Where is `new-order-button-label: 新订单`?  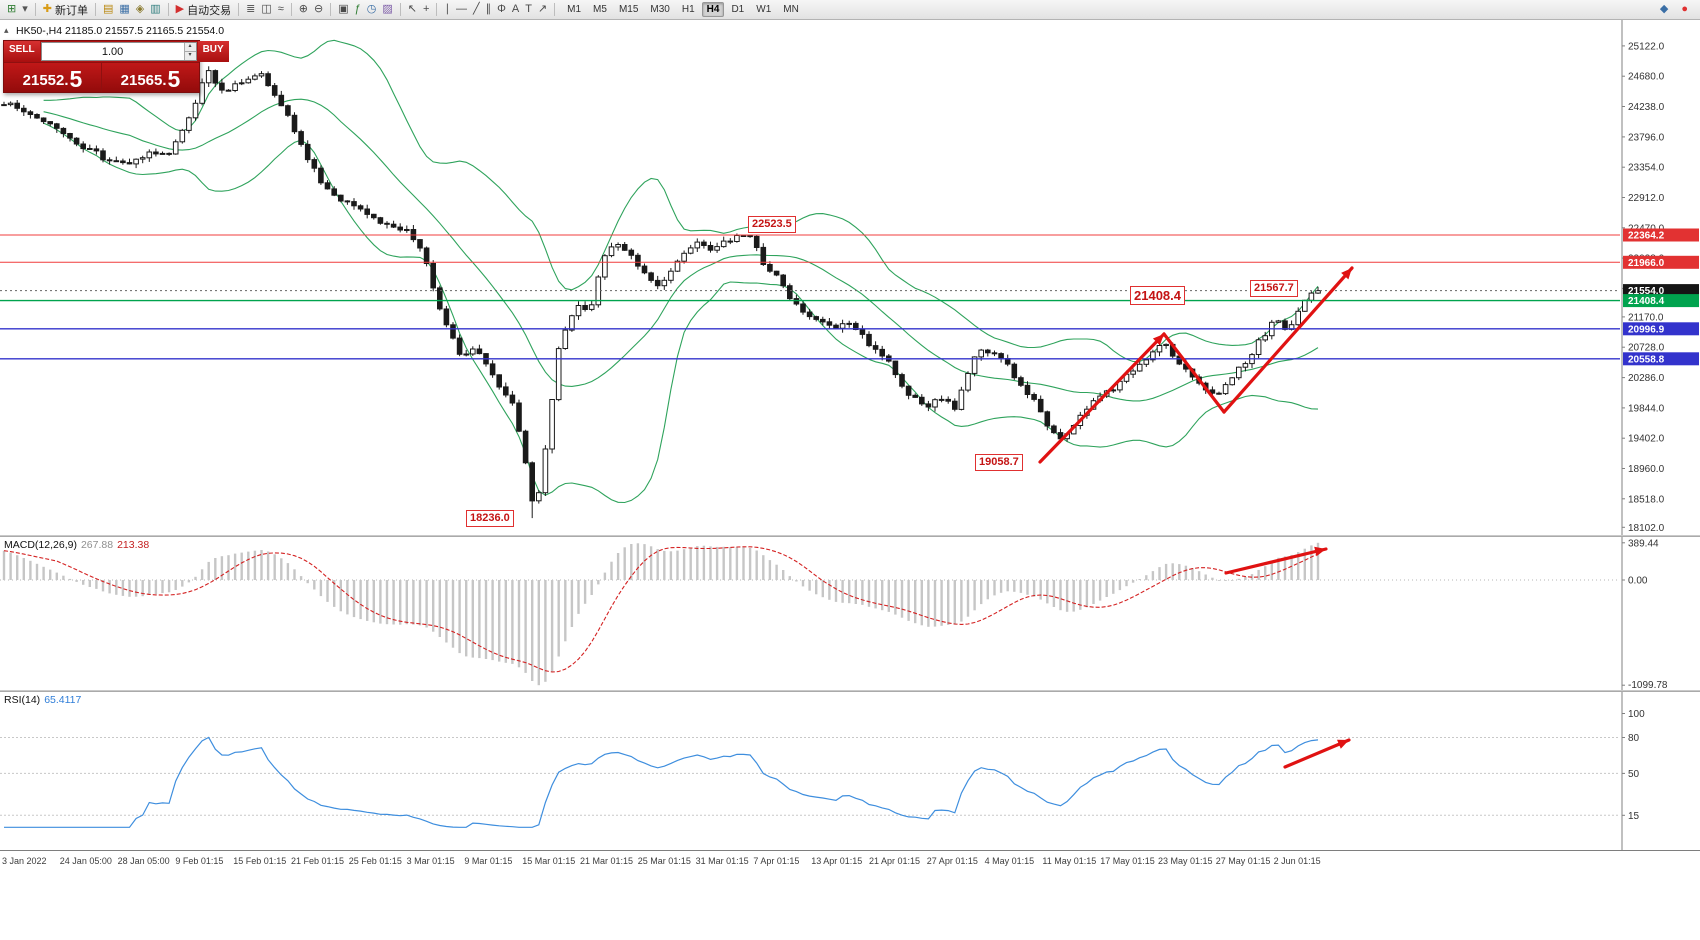 new-order-button-label: 新订单 is located at coordinates (71, 10).